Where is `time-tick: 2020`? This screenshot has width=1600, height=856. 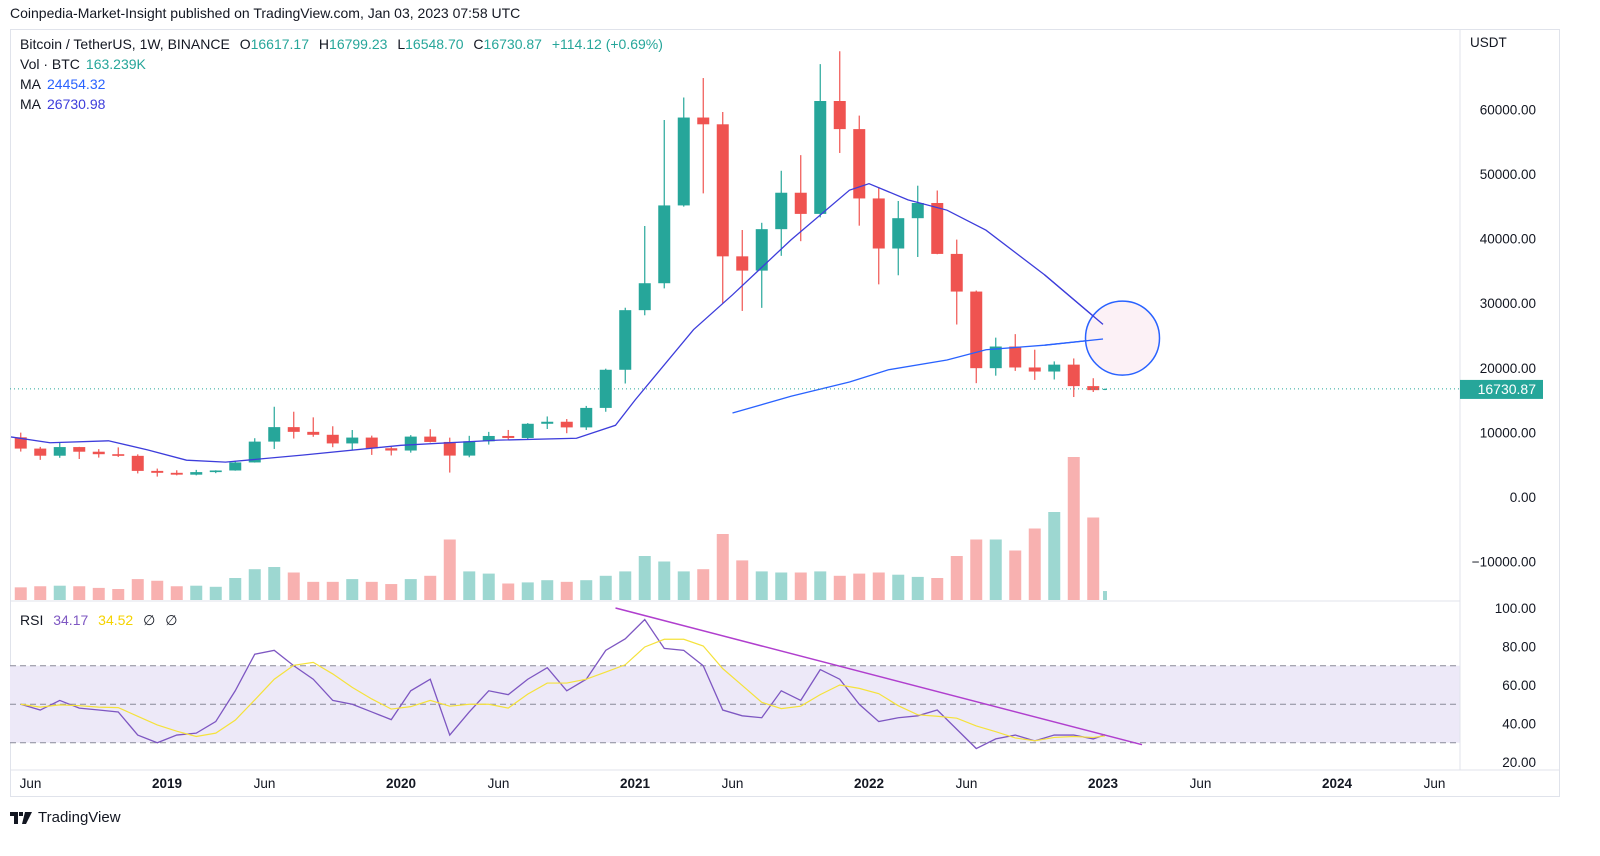 time-tick: 2020 is located at coordinates (401, 783).